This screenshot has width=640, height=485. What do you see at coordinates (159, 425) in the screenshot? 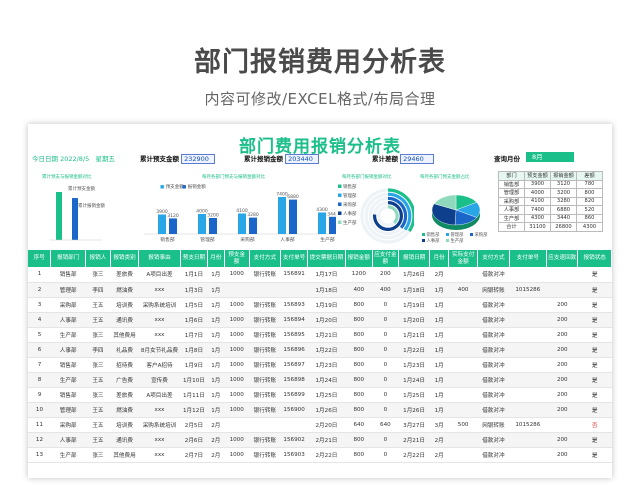
I see `table-cell: 采购系统培训` at bounding box center [159, 425].